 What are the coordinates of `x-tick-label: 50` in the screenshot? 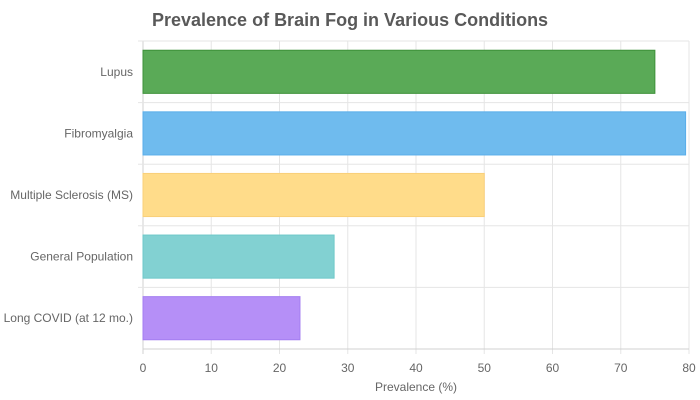 It's located at (485, 368).